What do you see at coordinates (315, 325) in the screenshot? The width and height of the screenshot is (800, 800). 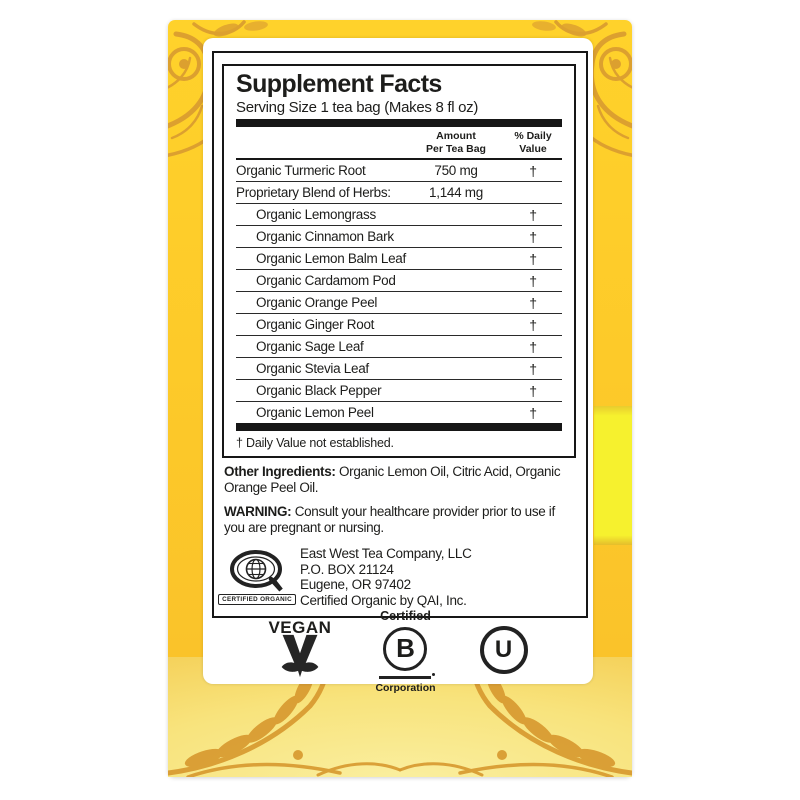 I see `ingredient-name: Organic Ginger Root` at bounding box center [315, 325].